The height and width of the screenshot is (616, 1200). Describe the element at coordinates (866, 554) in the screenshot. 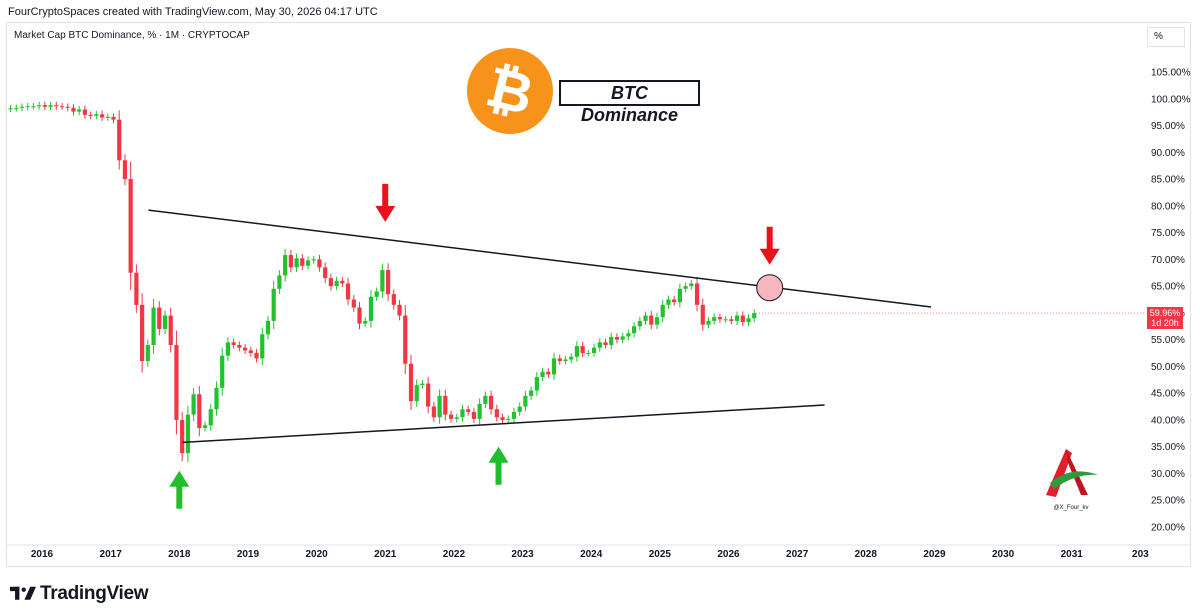

I see `x-tick-label: 2028` at that location.